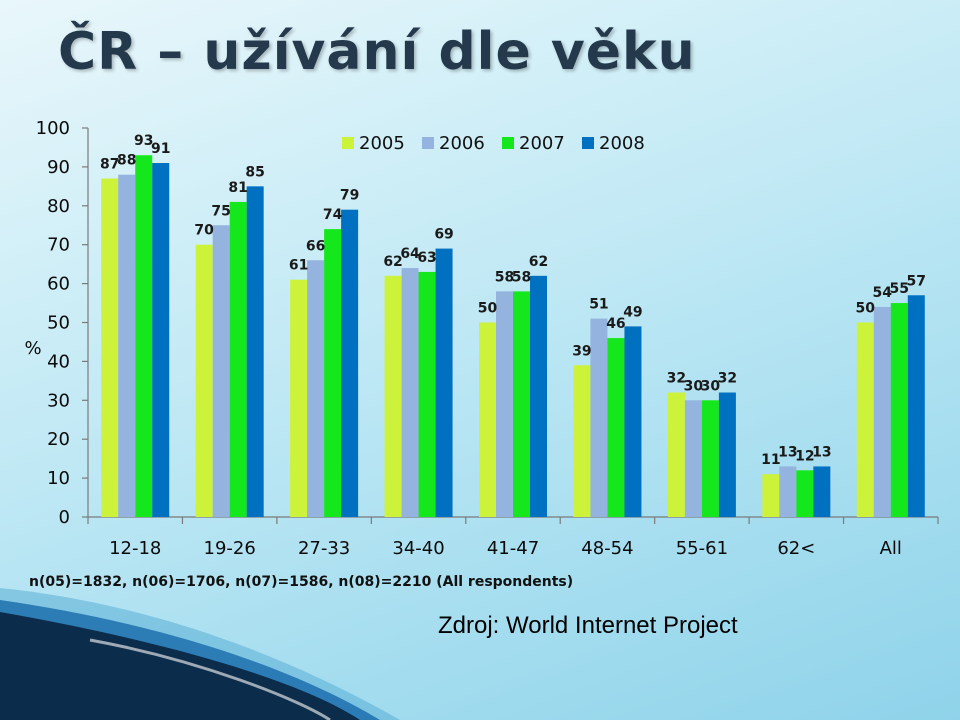 This screenshot has width=960, height=720. Describe the element at coordinates (58, 245) in the screenshot. I see `y-tick-label: 70` at that location.